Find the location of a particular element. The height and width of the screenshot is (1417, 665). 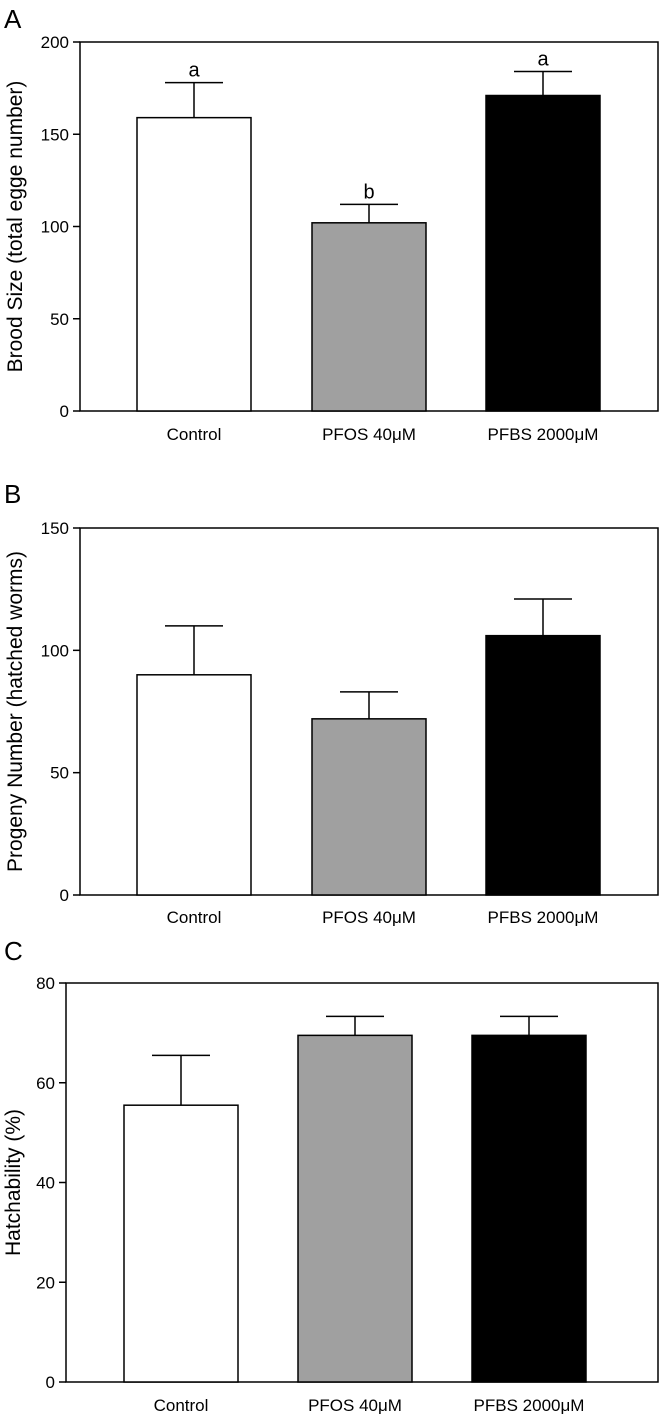

panel-c-label: C is located at coordinates (13, 951).